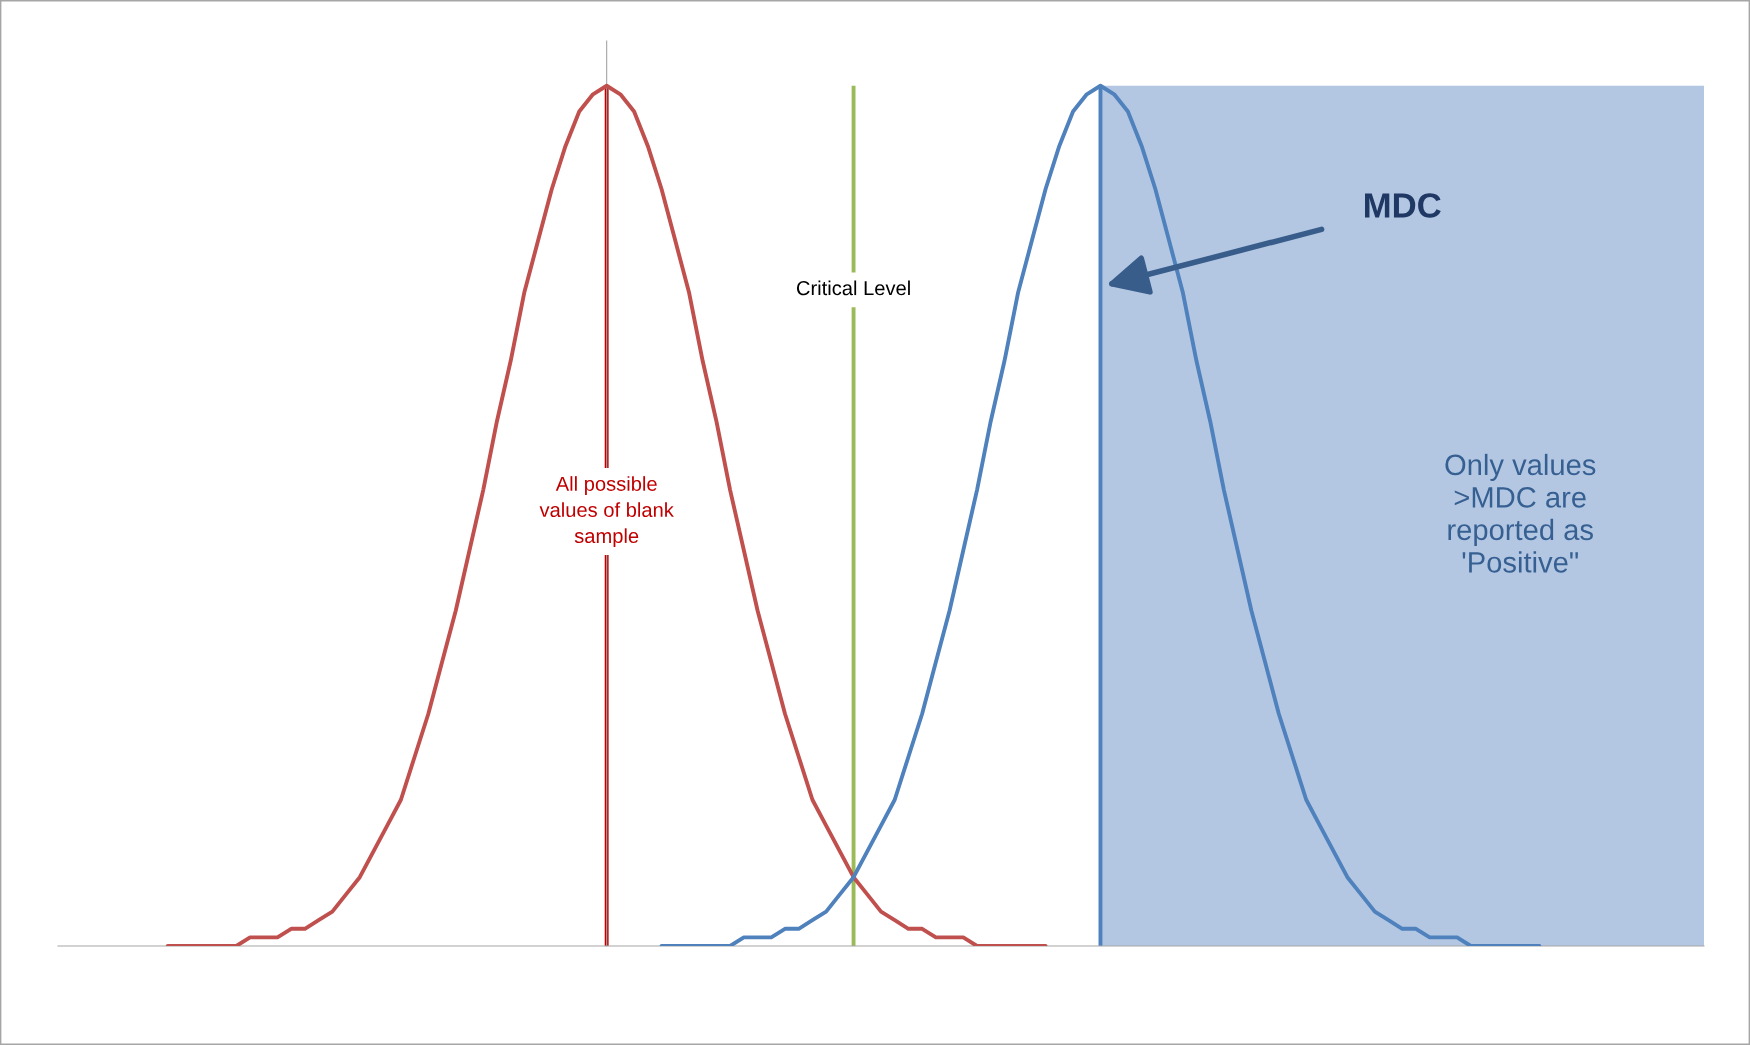  I want to click on annotation: MDC, so click(1403, 205).